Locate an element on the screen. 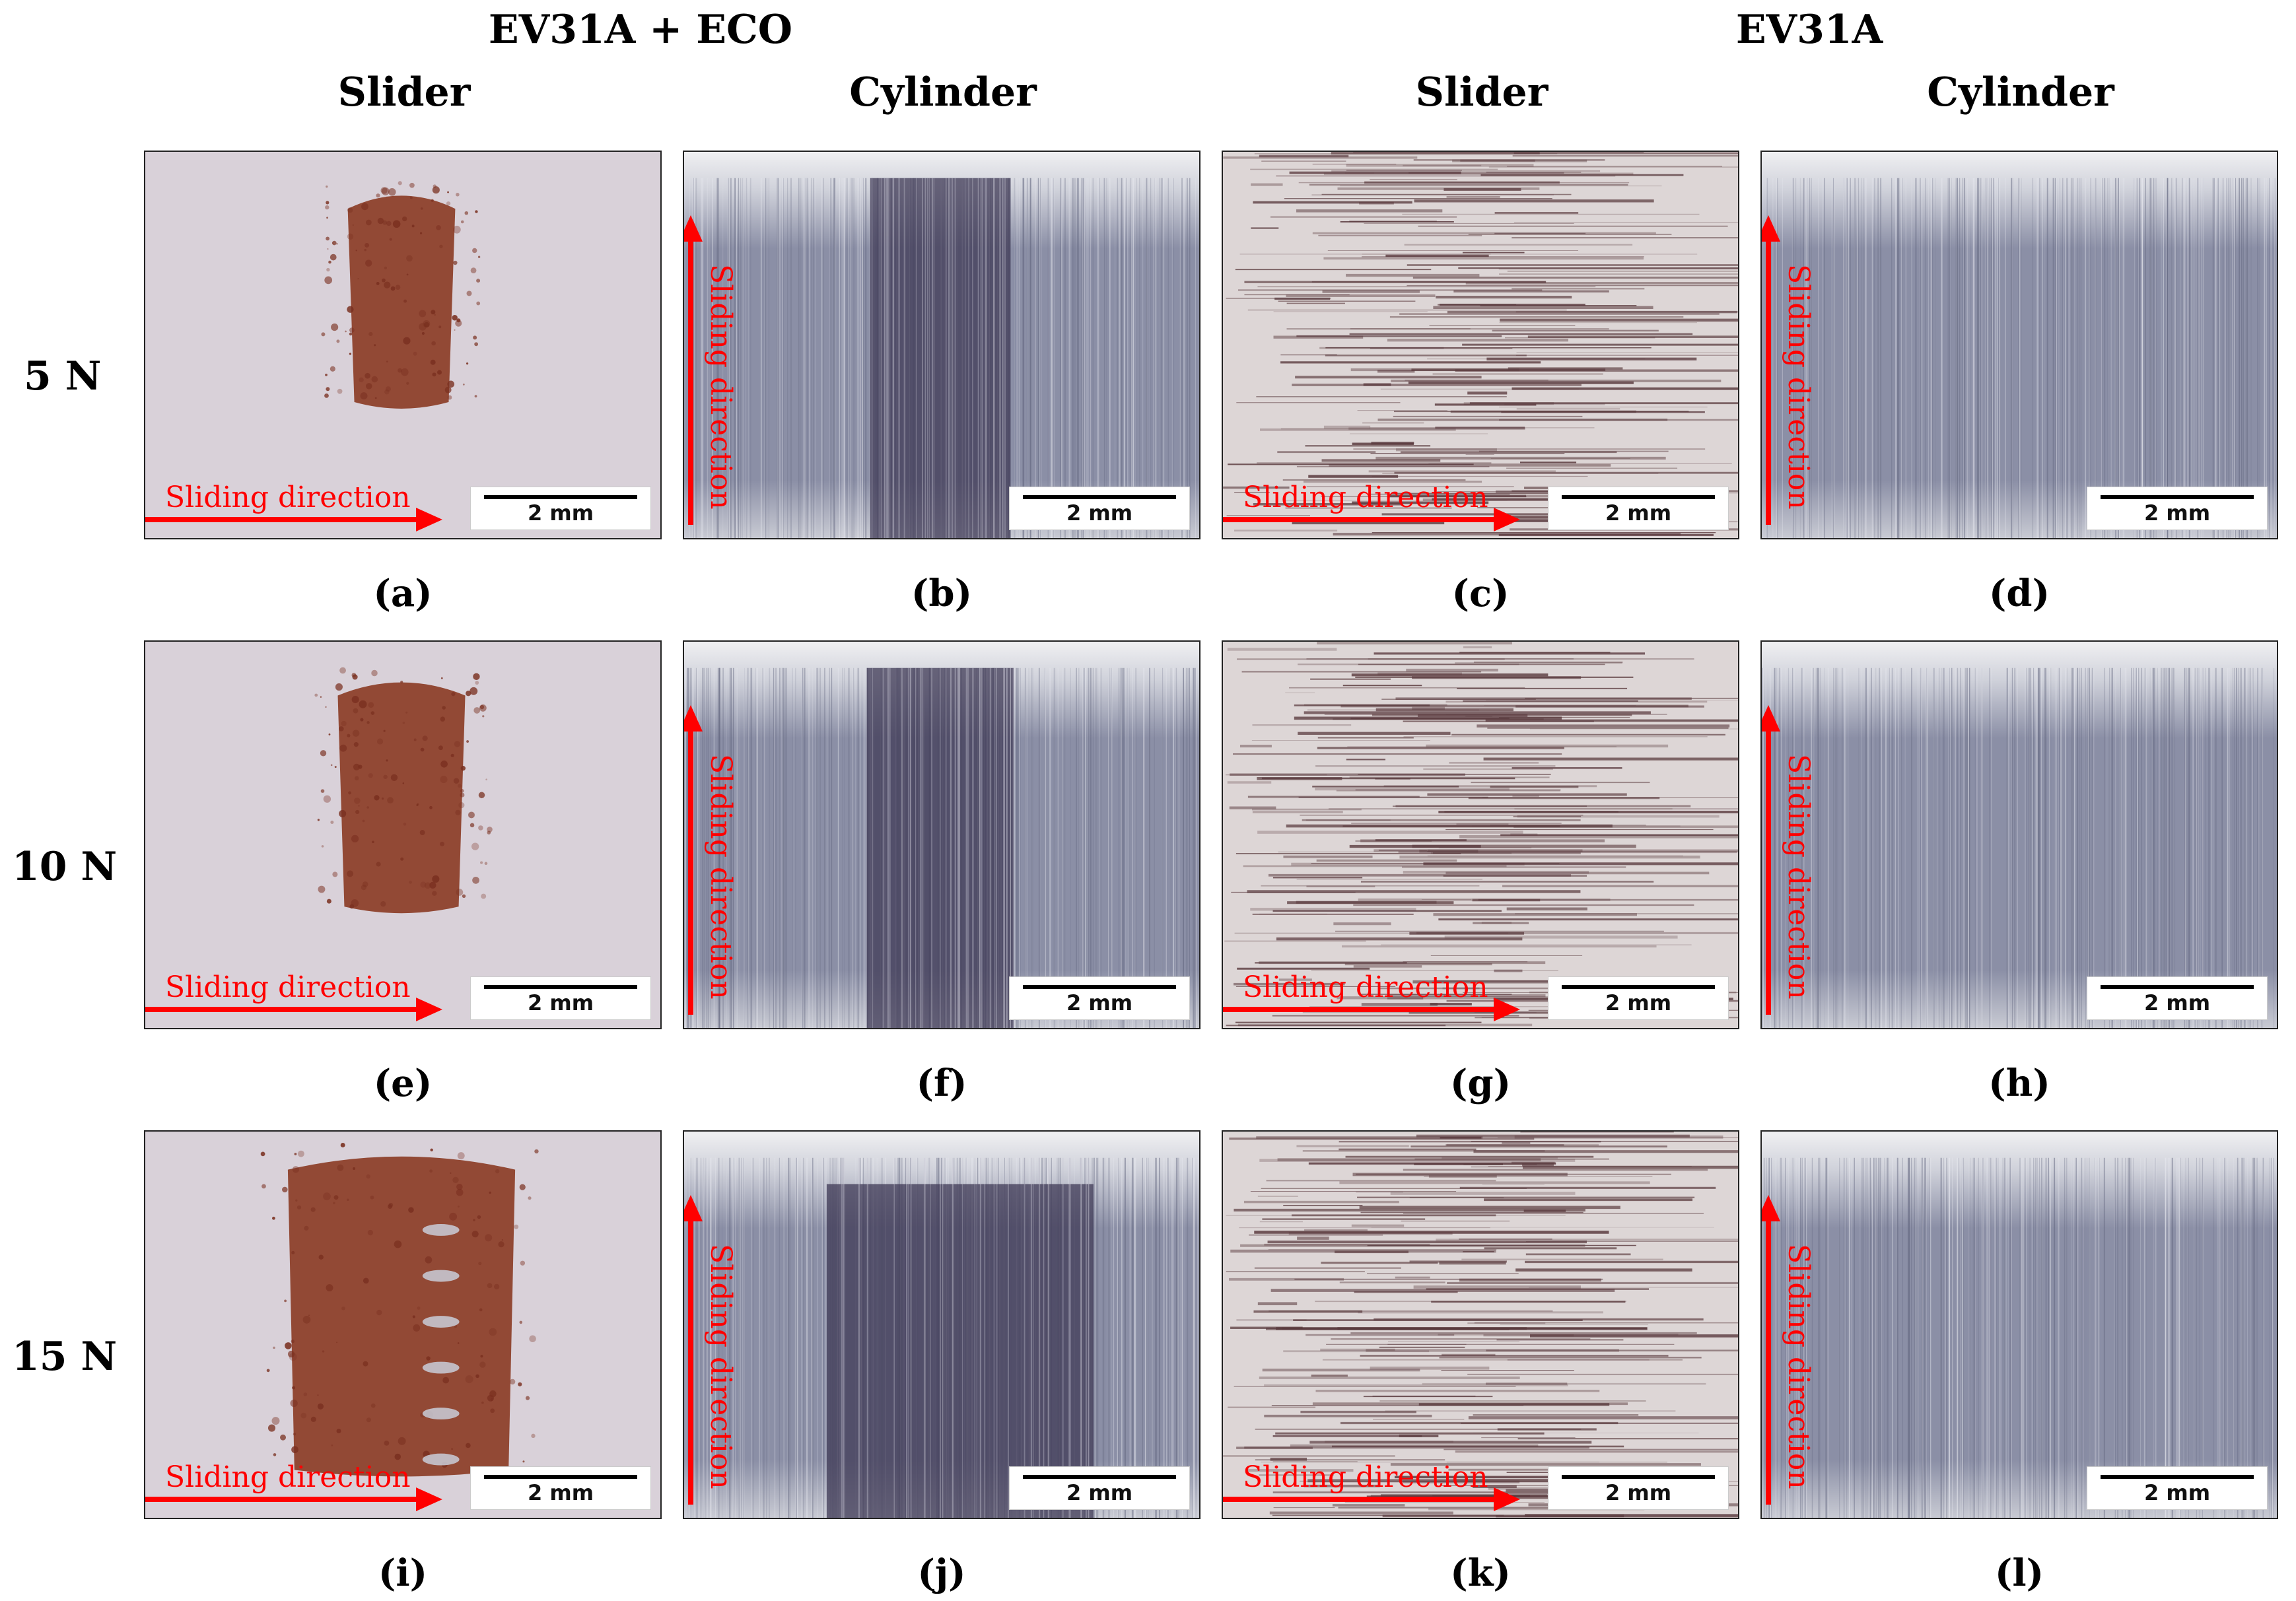 This screenshot has width=2296, height=1601. row-label-10n: 10 N is located at coordinates (65, 867).